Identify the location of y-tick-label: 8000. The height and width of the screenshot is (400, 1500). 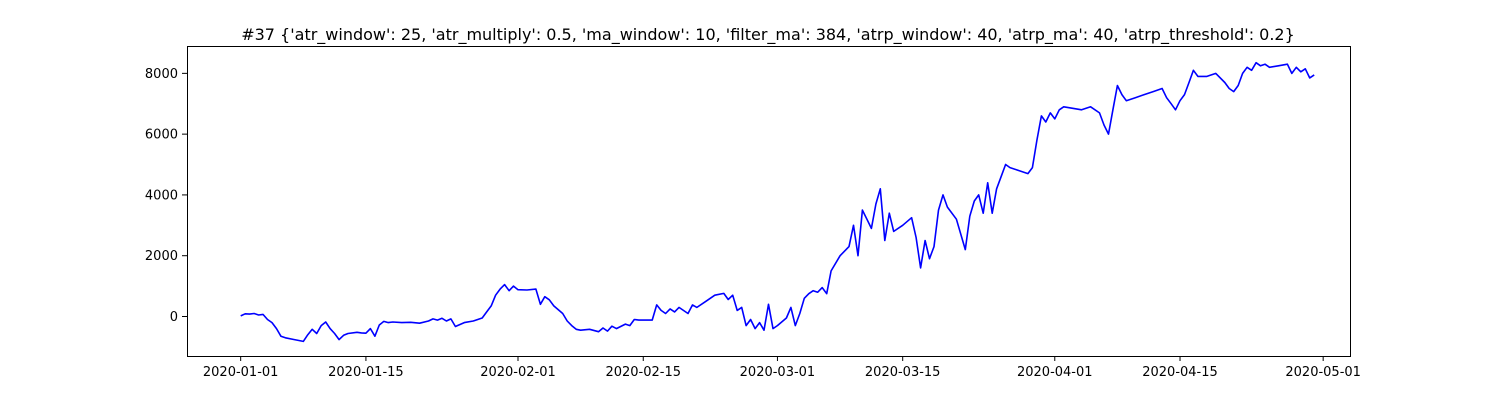
(161, 74).